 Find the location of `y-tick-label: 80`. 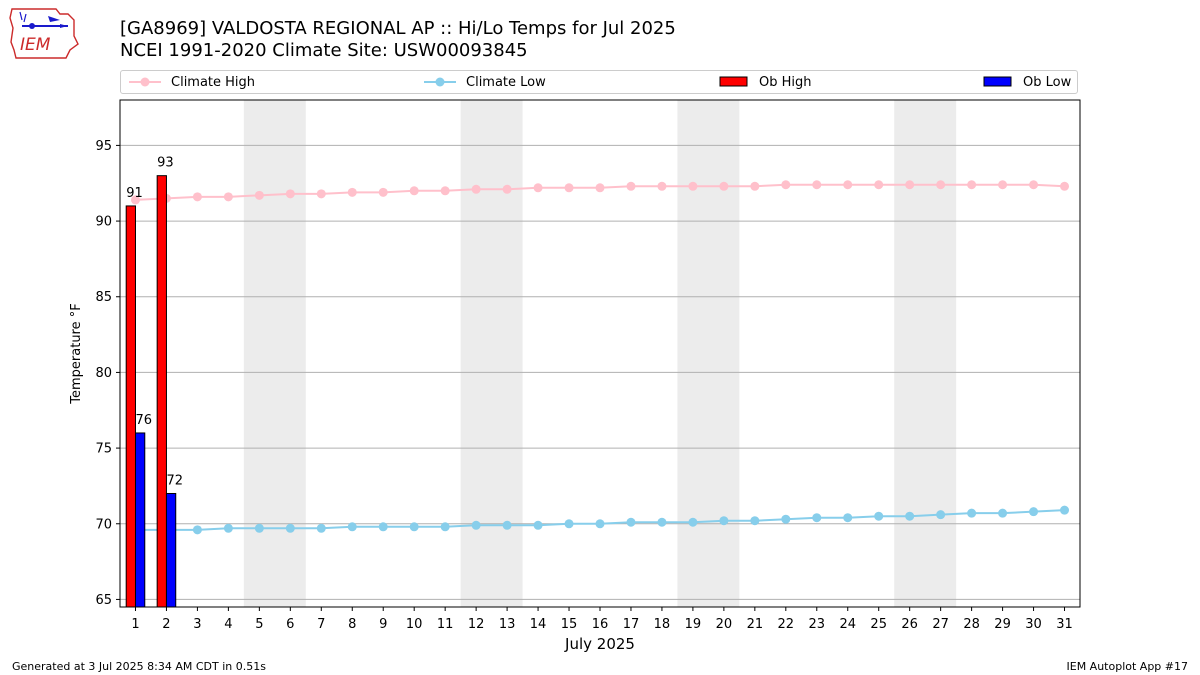

y-tick-label: 80 is located at coordinates (103, 373).